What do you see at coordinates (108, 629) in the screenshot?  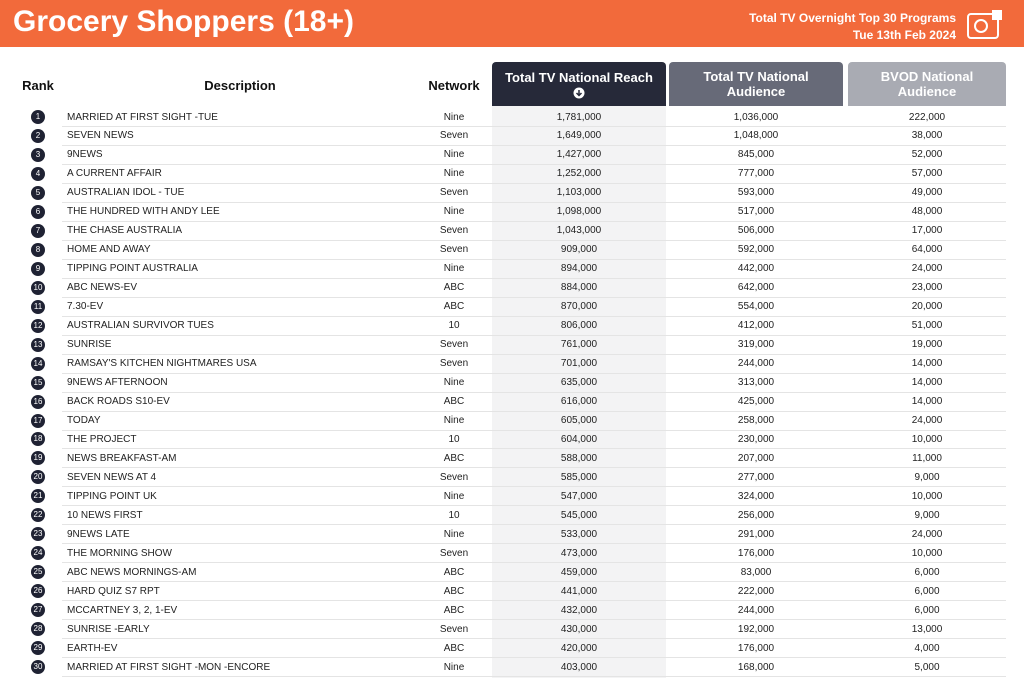 I see `table-cell: SUNRISE -EARLY` at bounding box center [108, 629].